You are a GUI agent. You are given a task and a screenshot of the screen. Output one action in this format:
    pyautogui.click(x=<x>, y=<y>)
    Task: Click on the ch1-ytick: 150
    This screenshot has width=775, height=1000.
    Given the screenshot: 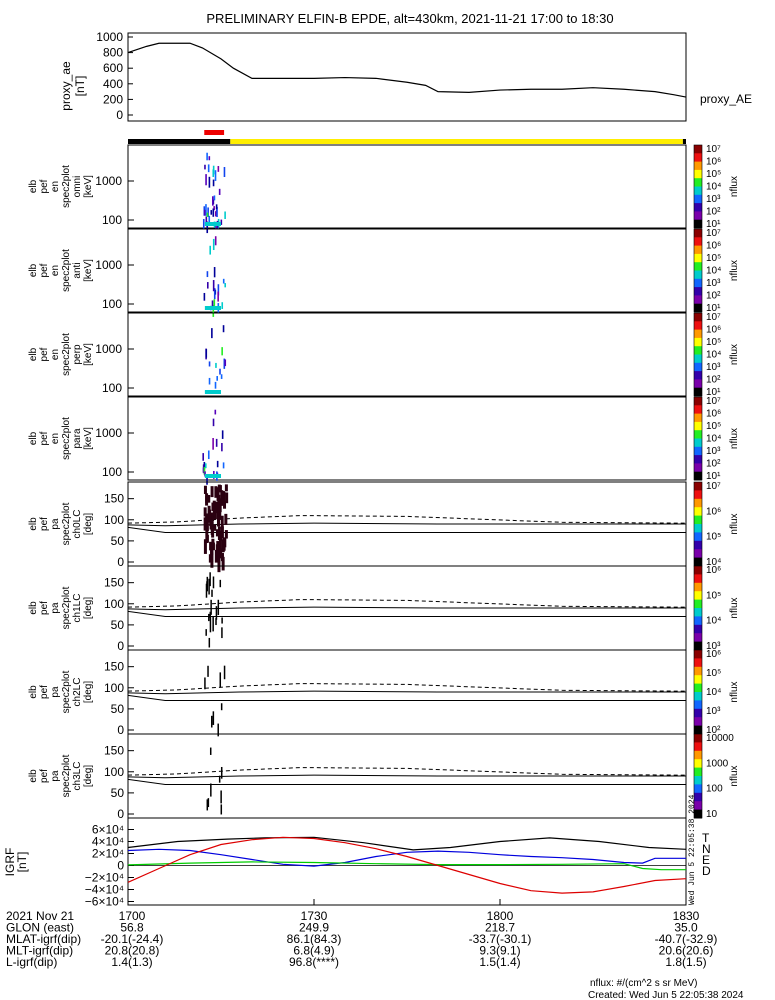 What is the action you would take?
    pyautogui.click(x=114, y=583)
    